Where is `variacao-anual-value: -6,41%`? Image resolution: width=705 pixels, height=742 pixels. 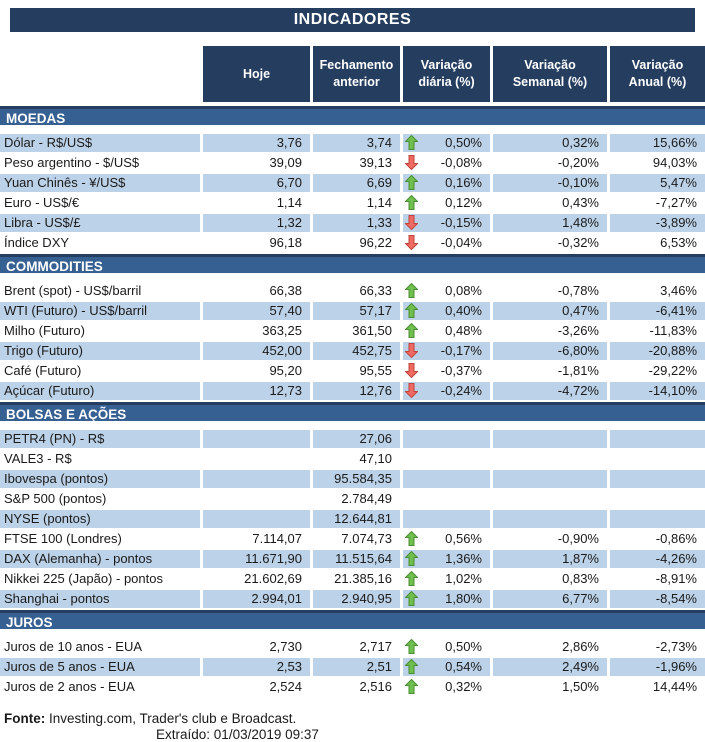 variacao-anual-value: -6,41% is located at coordinates (657, 311).